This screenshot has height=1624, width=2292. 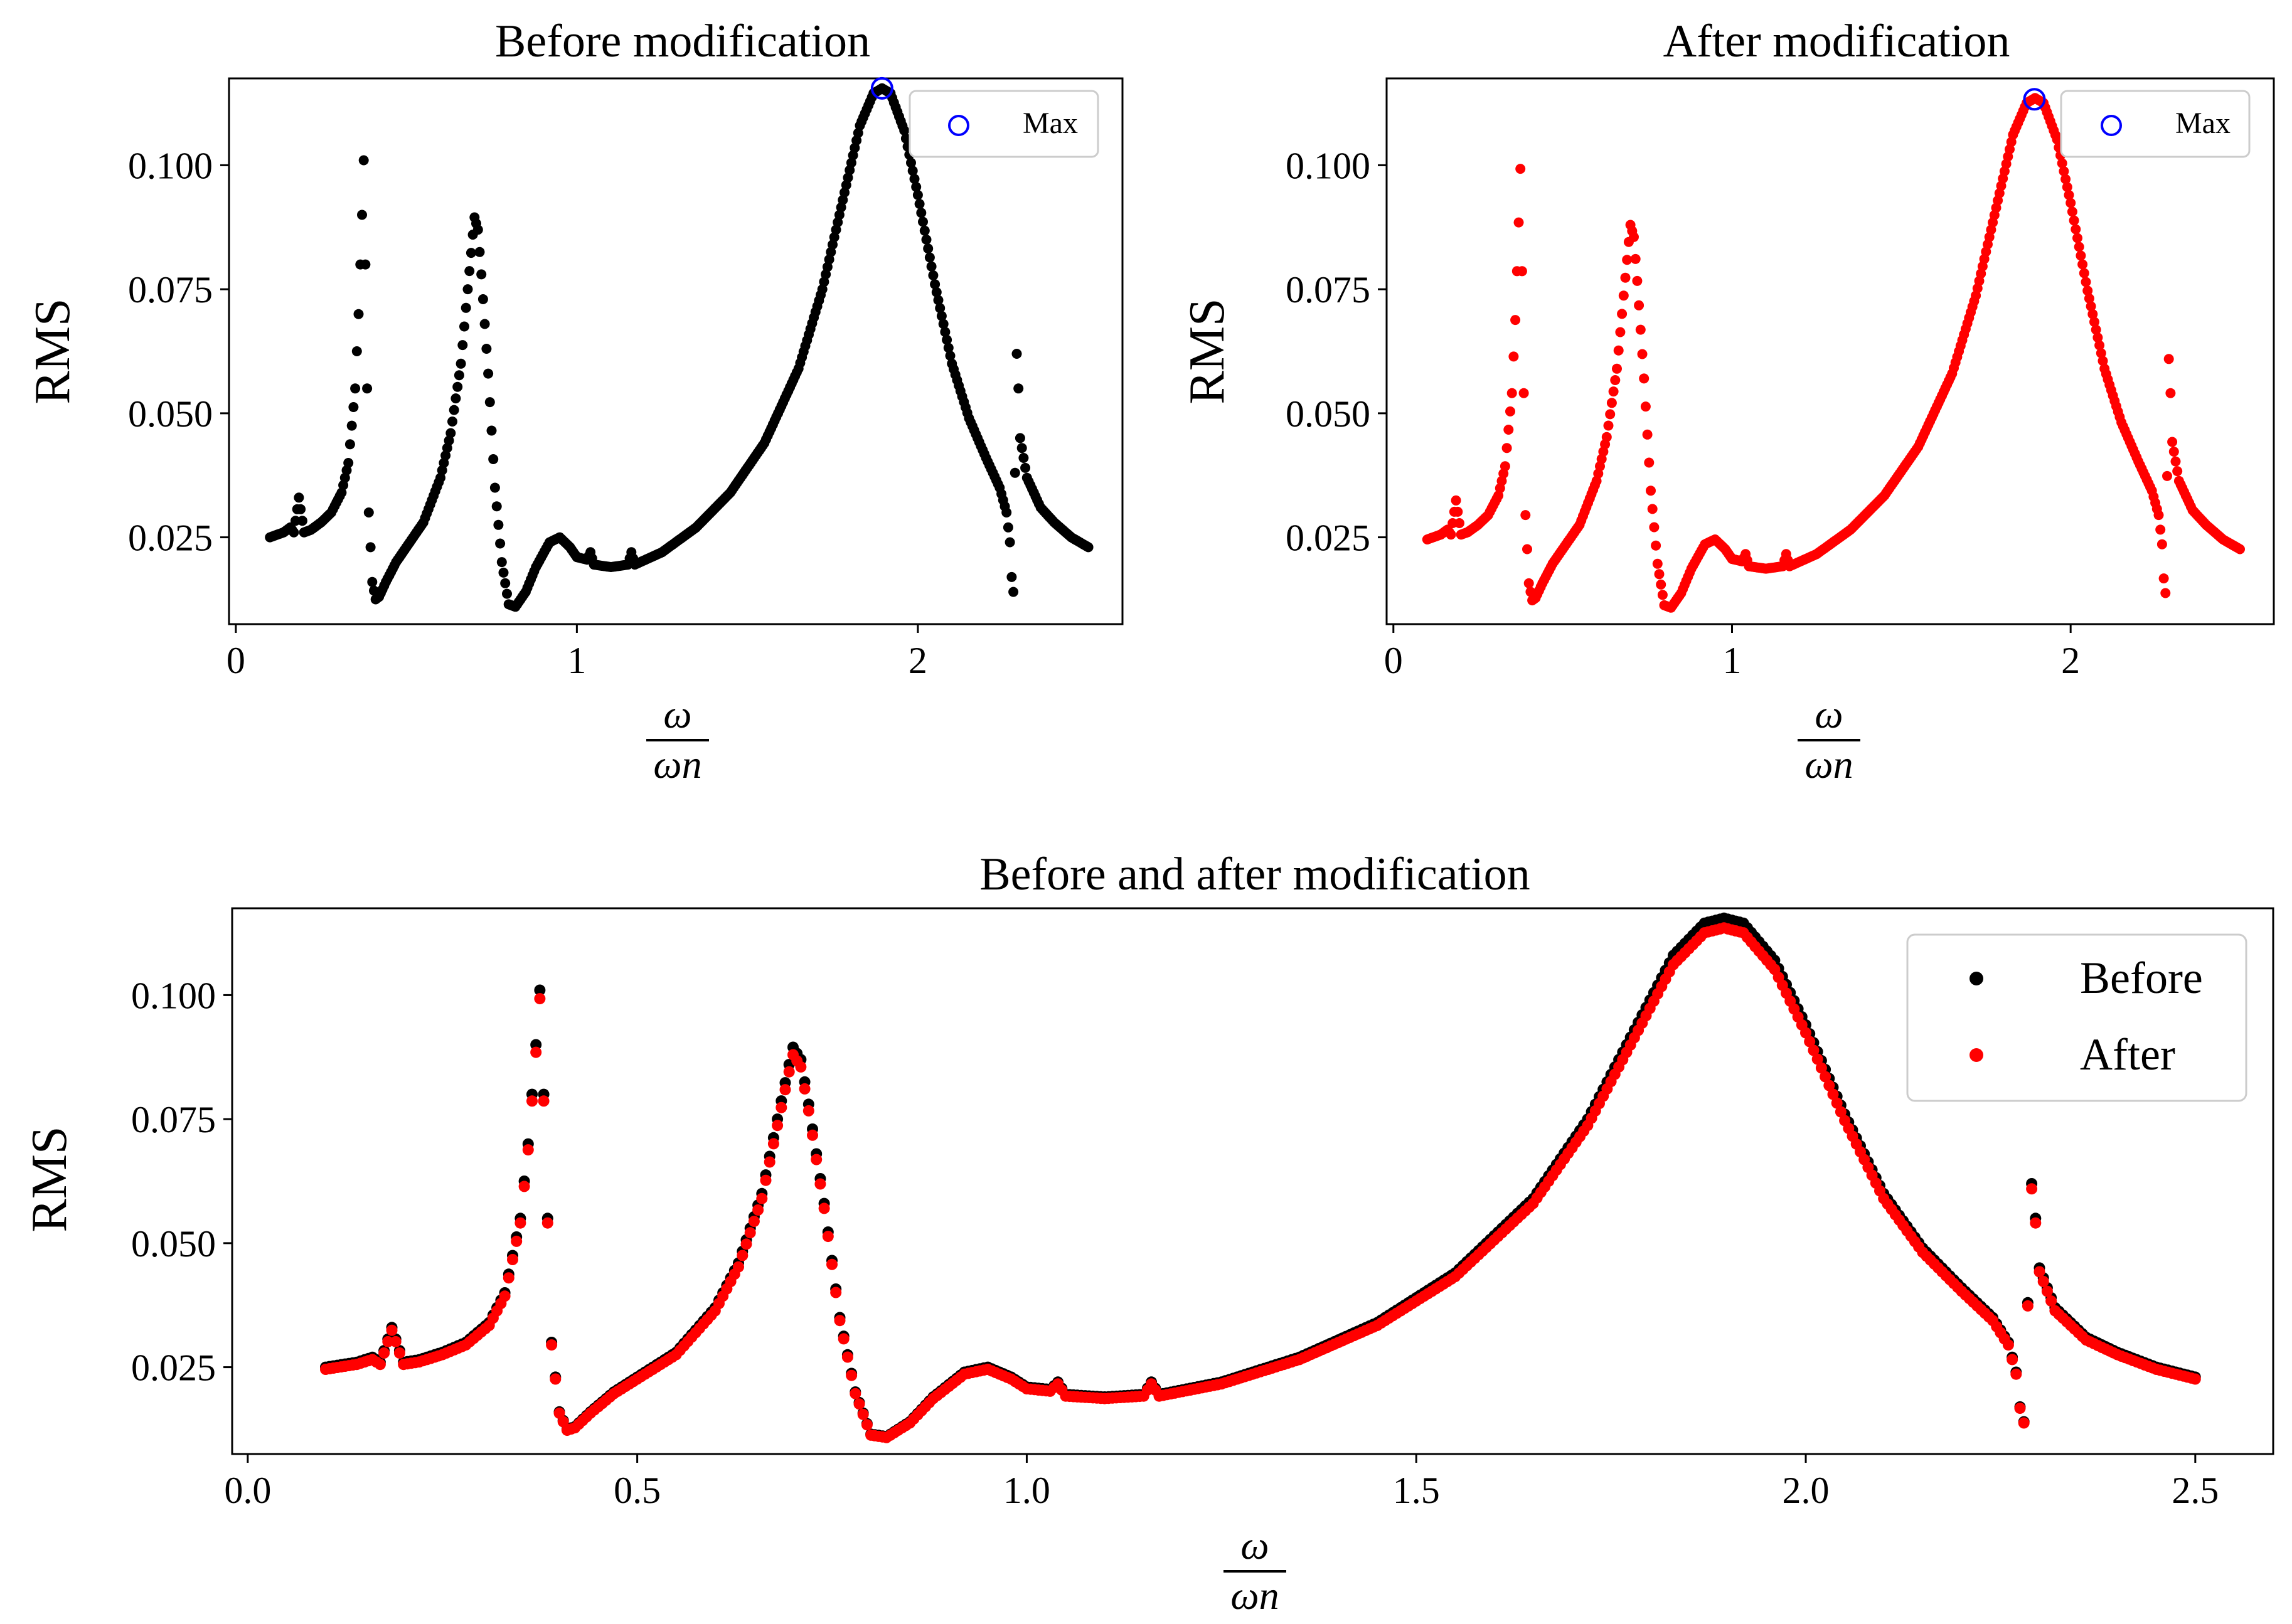 What do you see at coordinates (677, 739) in the screenshot?
I see `xlabel-before: ω ωn` at bounding box center [677, 739].